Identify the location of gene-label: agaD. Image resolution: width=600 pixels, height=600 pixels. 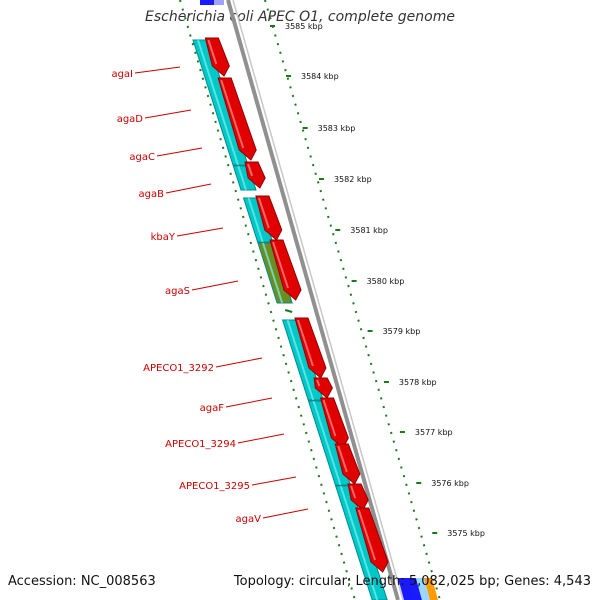
(130, 119).